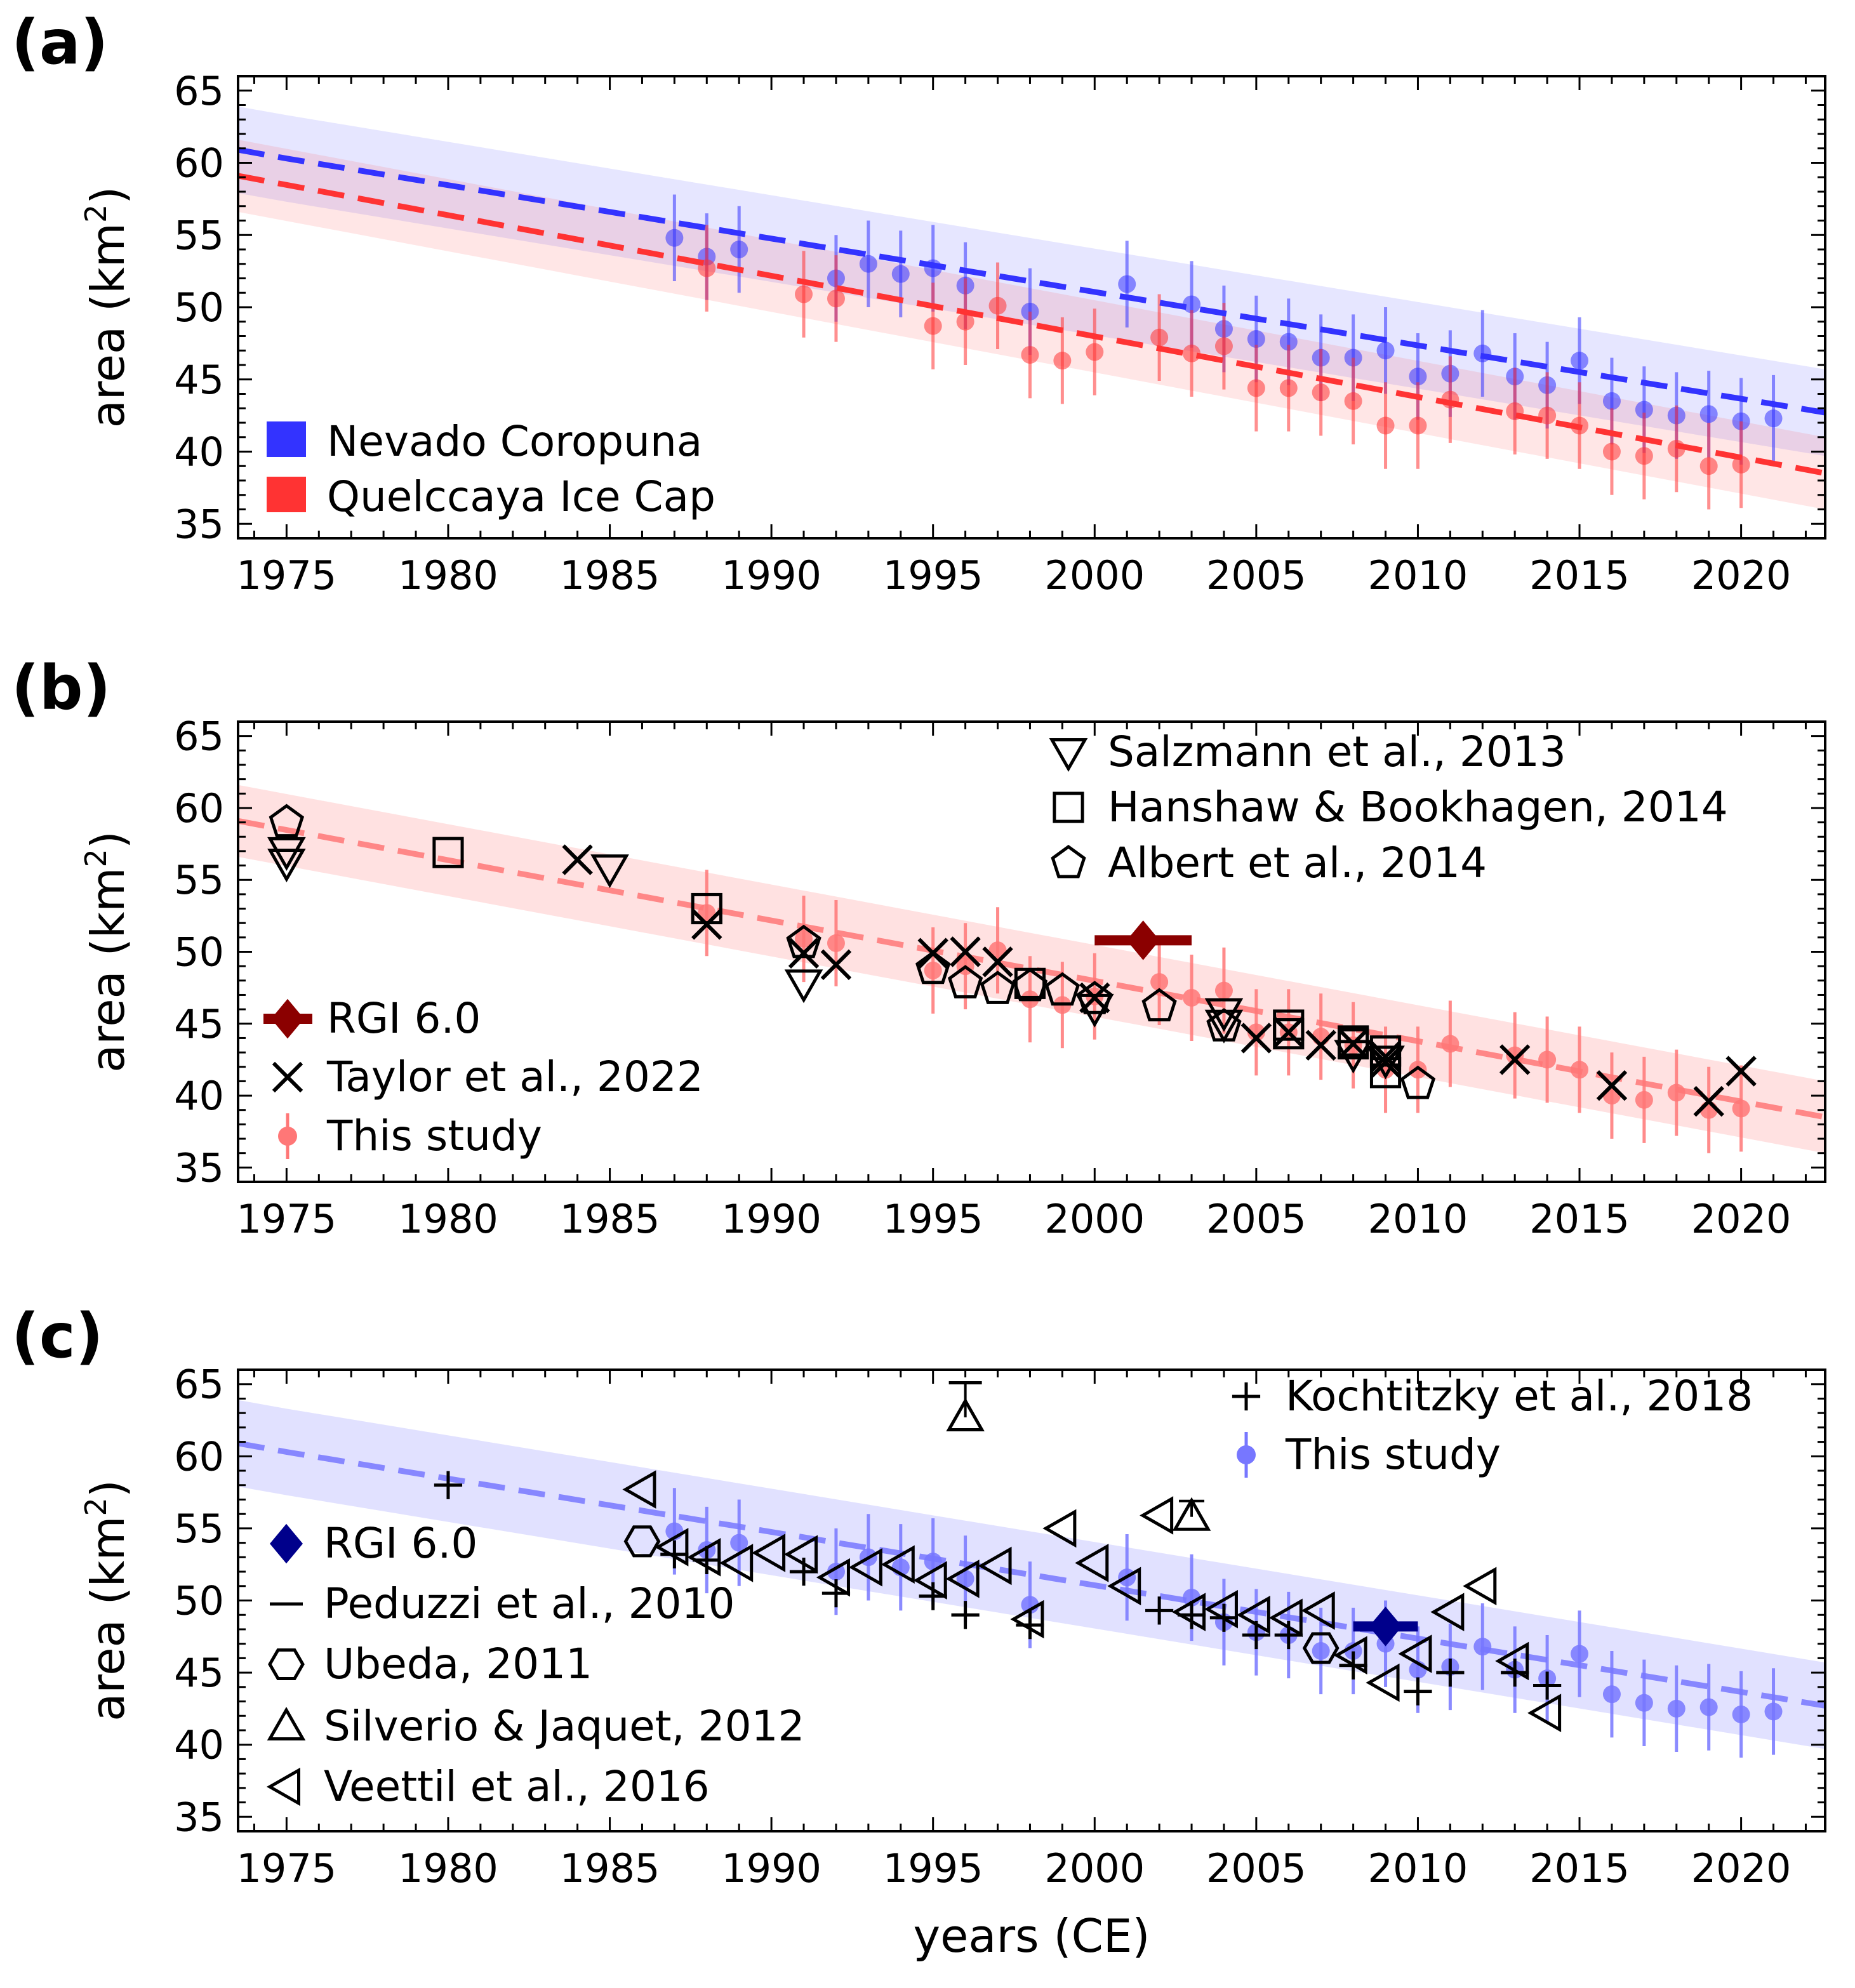 Image resolution: width=1855 pixels, height=1988 pixels. I want to click on y-axis-label-main: area (km, so click(108, 970).